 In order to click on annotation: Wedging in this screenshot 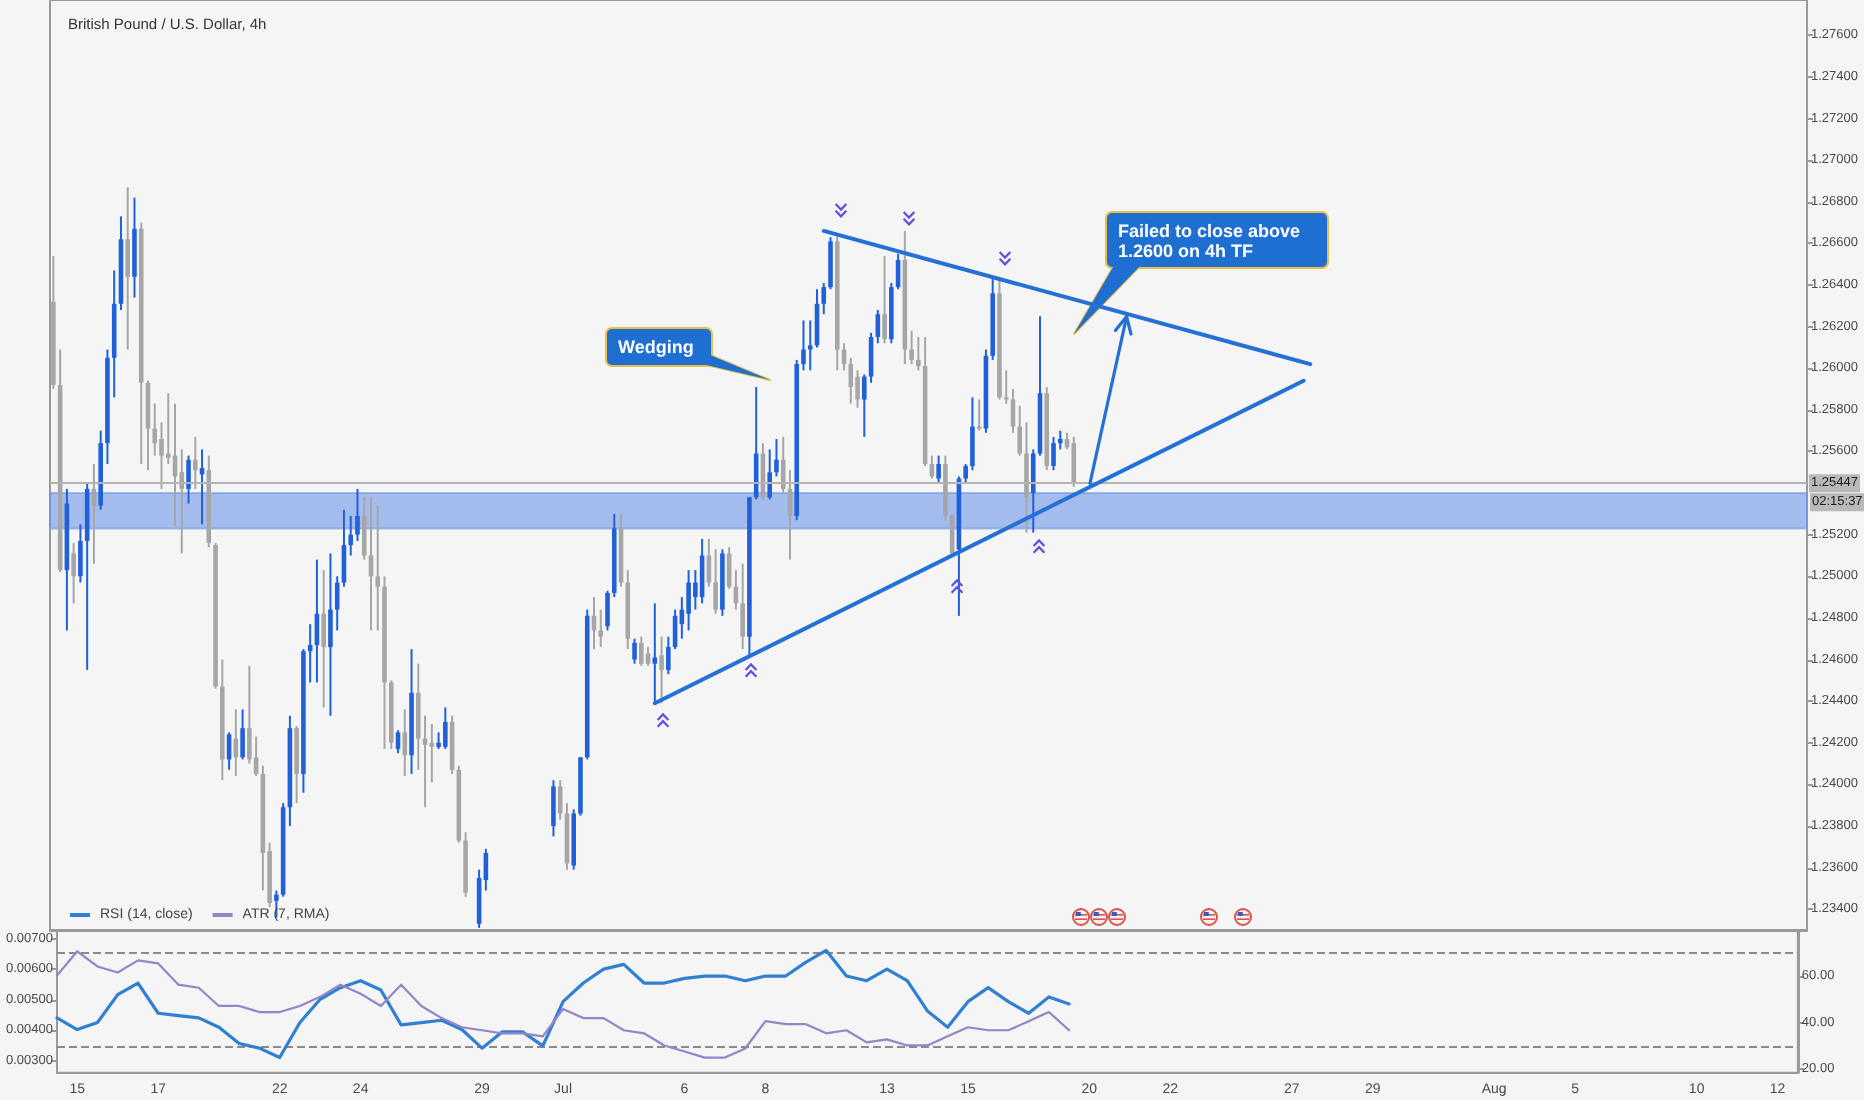, I will do `click(656, 347)`.